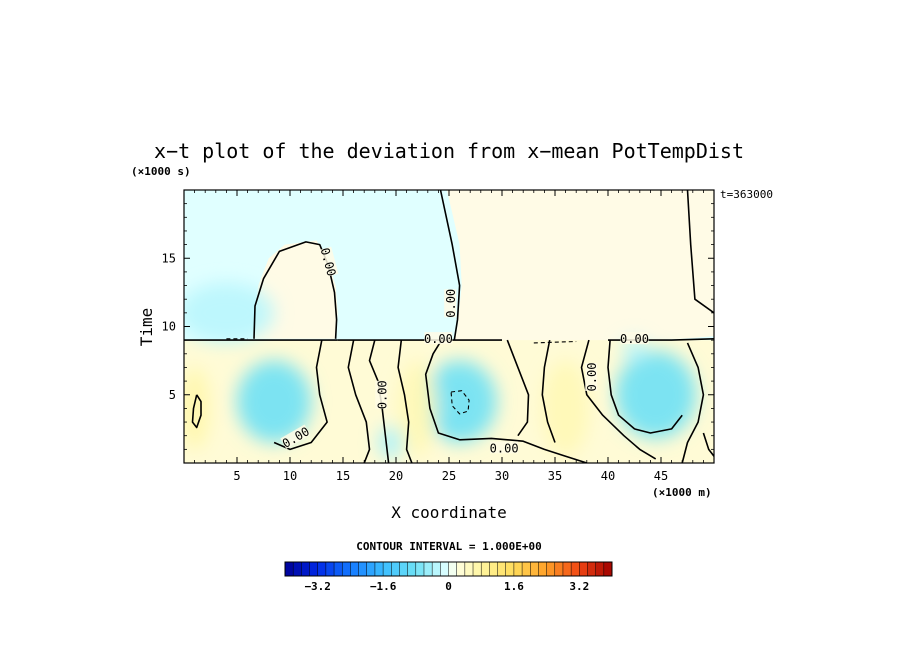 This screenshot has width=904, height=654. I want to click on contour-loop-mid-dashed, so click(460, 402).